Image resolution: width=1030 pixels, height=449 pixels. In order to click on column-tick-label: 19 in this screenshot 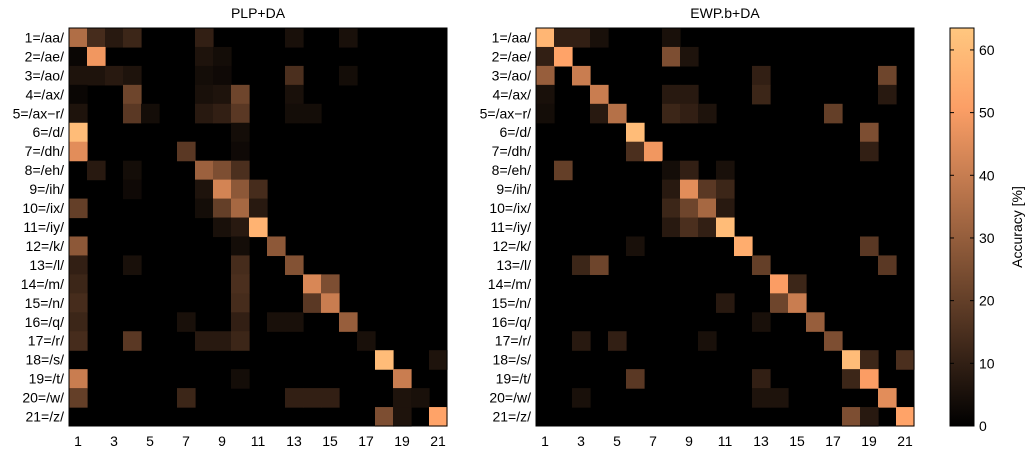, I will do `click(402, 441)`.